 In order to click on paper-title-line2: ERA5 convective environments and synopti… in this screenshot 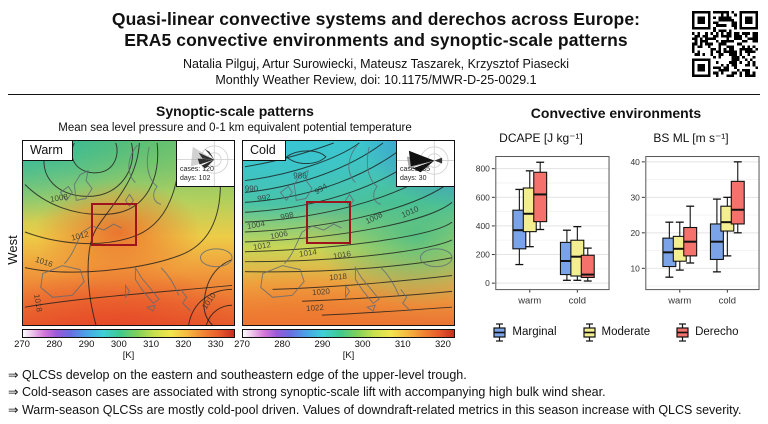, I will do `click(376, 40)`.